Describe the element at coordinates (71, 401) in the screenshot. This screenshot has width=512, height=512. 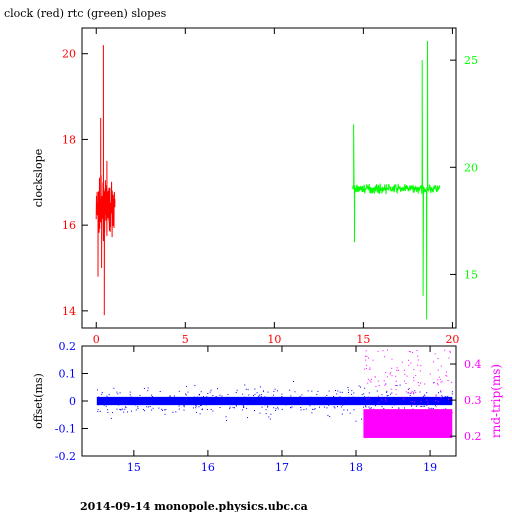
I see `bottom-left-axis: -0.2 -0.1 0 0.1 0.2` at that location.